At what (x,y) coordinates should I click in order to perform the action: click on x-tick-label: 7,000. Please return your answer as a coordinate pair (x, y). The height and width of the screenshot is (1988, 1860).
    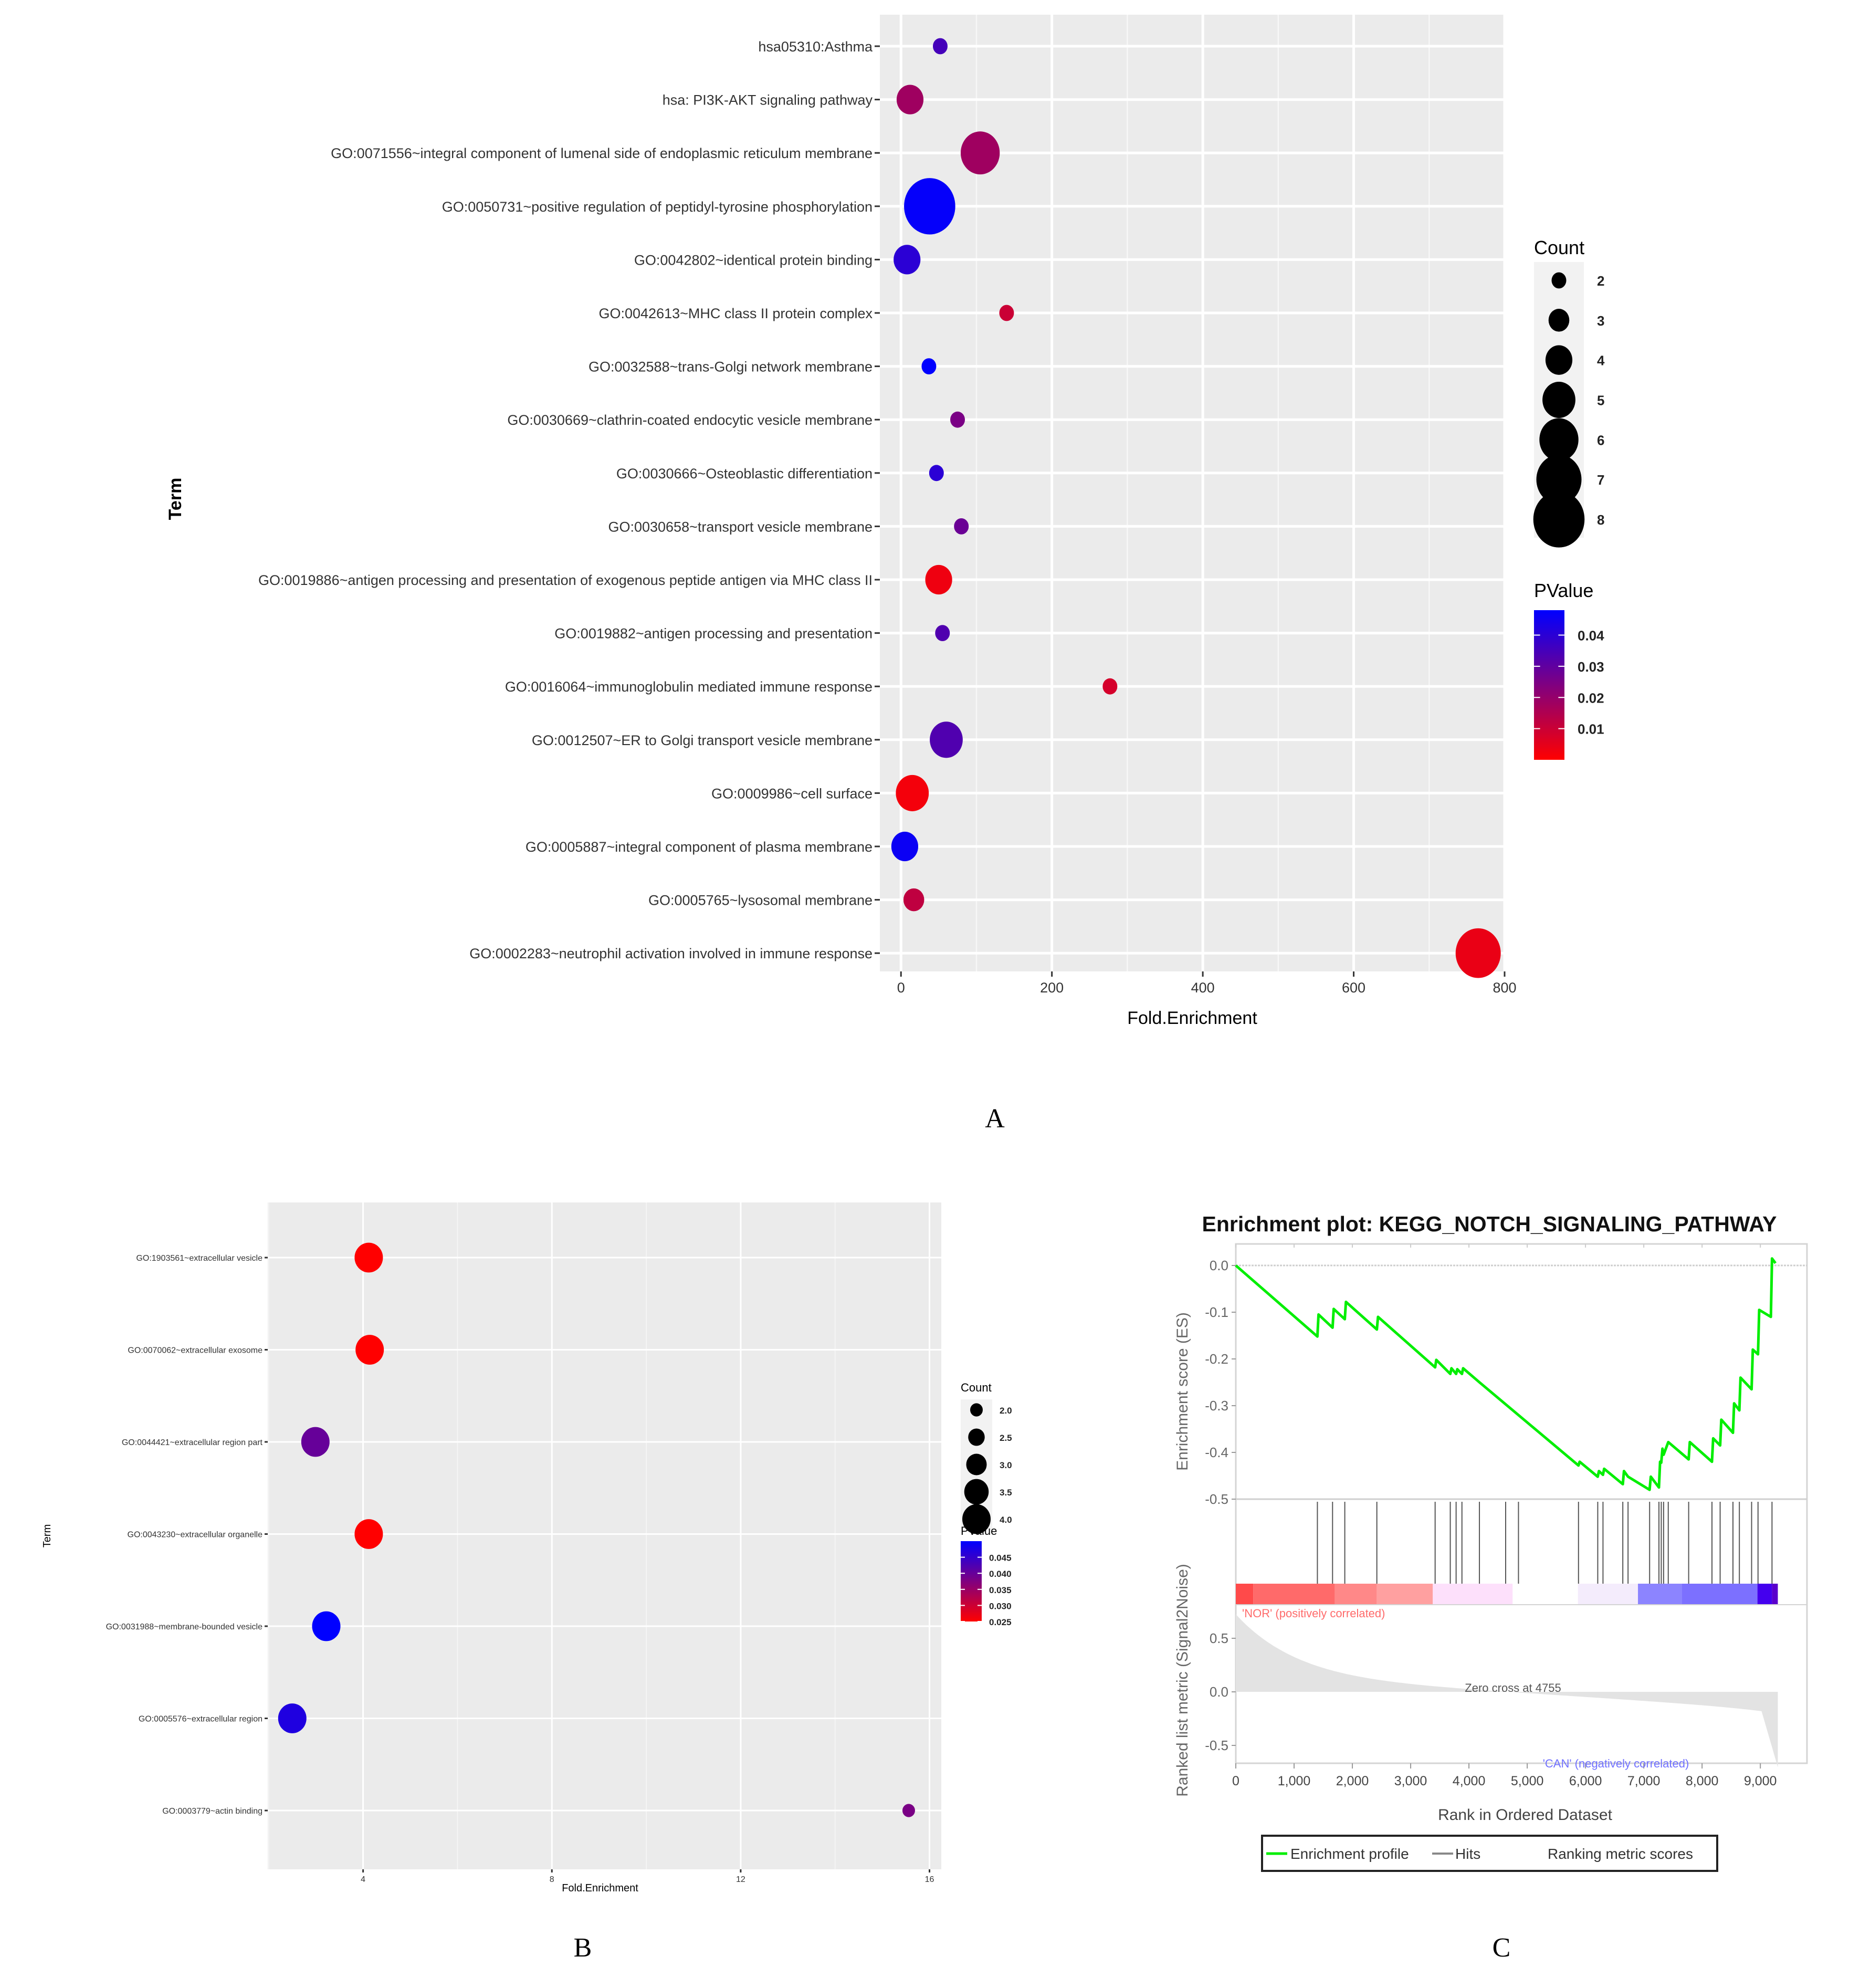
    Looking at the image, I should click on (1644, 1781).